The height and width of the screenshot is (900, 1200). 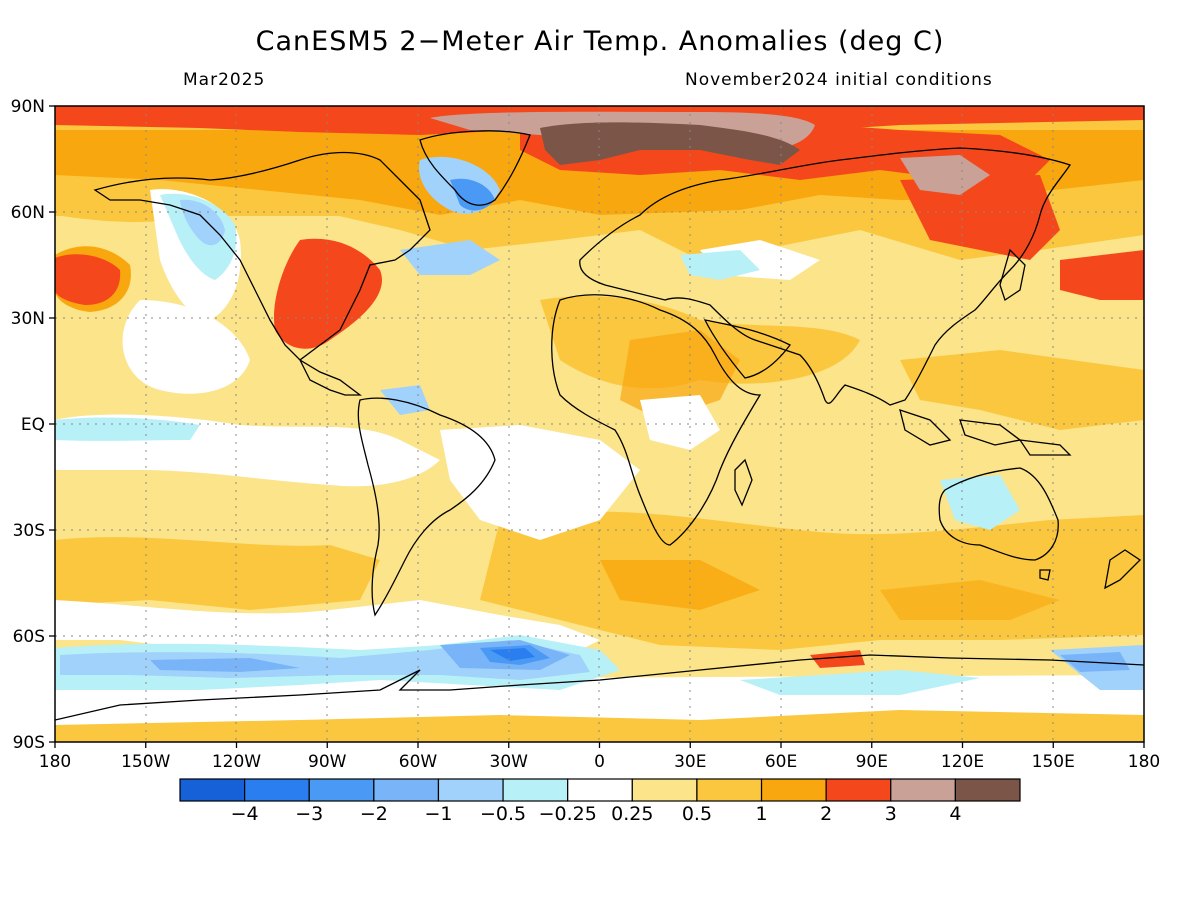 What do you see at coordinates (224, 80) in the screenshot?
I see `valid-month: Mar2025` at bounding box center [224, 80].